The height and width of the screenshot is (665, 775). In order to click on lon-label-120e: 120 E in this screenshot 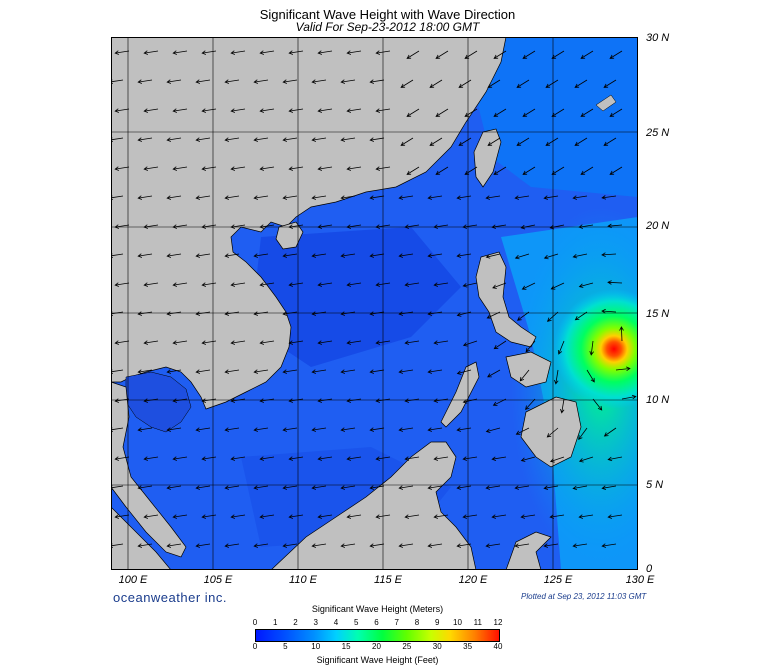, I will do `click(473, 580)`.